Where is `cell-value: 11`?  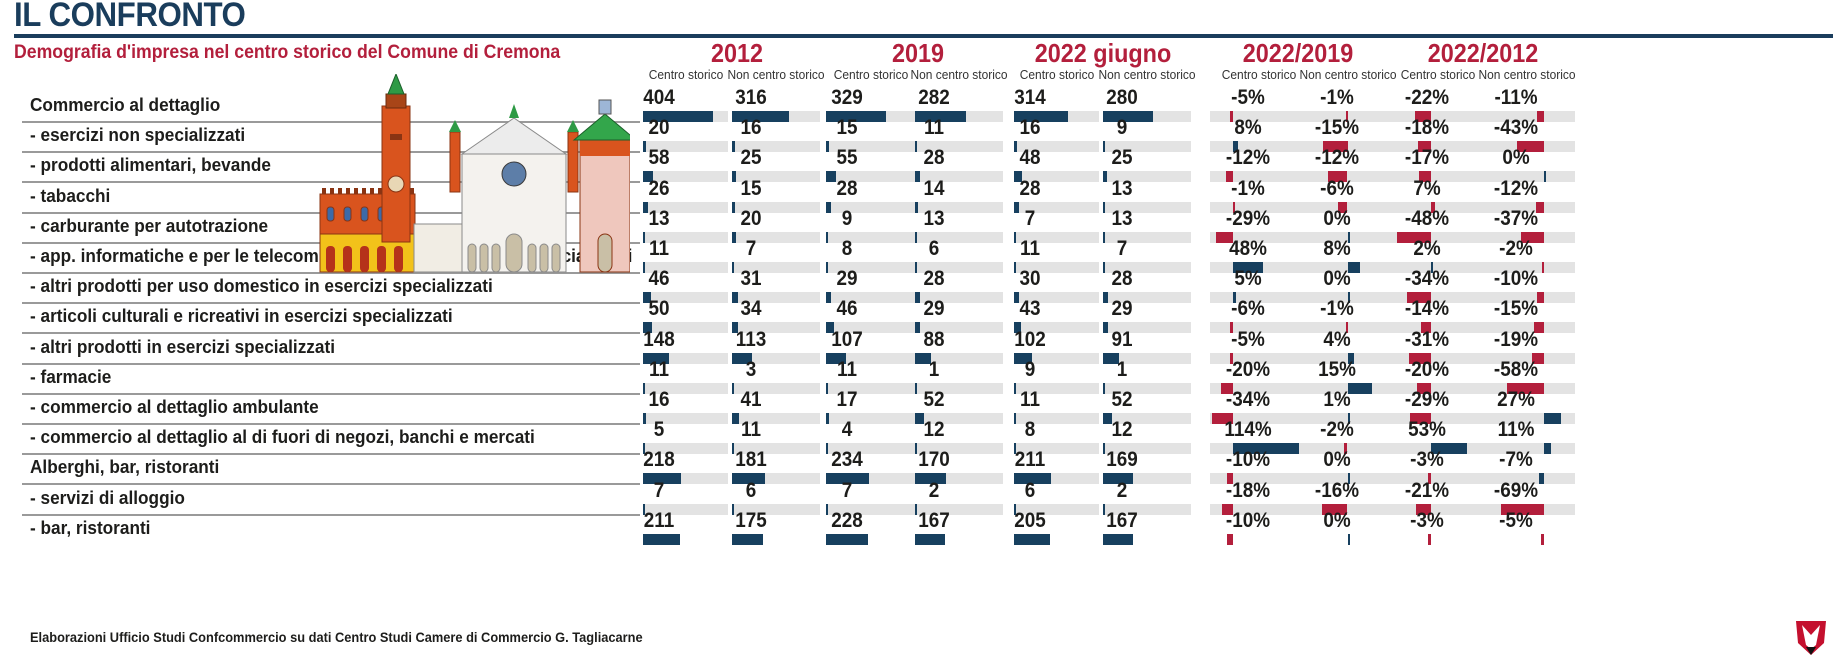
cell-value: 11 is located at coordinates (934, 128).